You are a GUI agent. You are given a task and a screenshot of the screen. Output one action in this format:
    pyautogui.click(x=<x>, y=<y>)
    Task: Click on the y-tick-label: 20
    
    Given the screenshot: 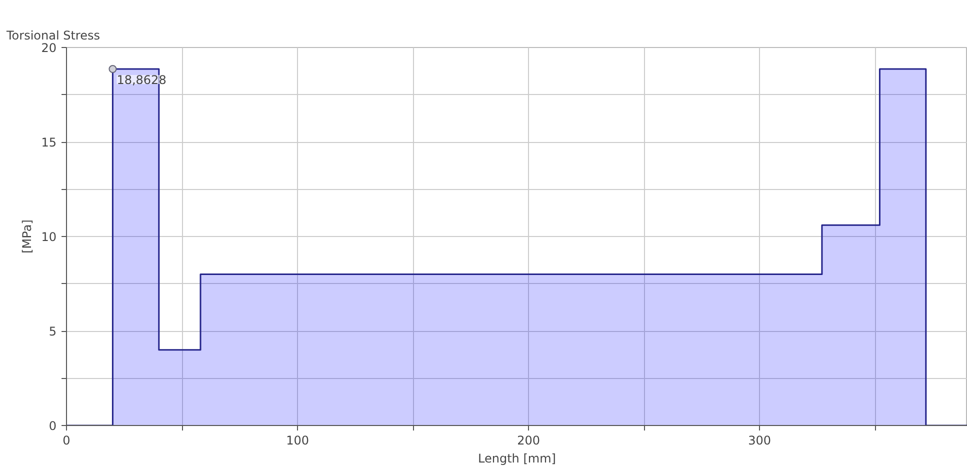 What is the action you would take?
    pyautogui.click(x=49, y=48)
    